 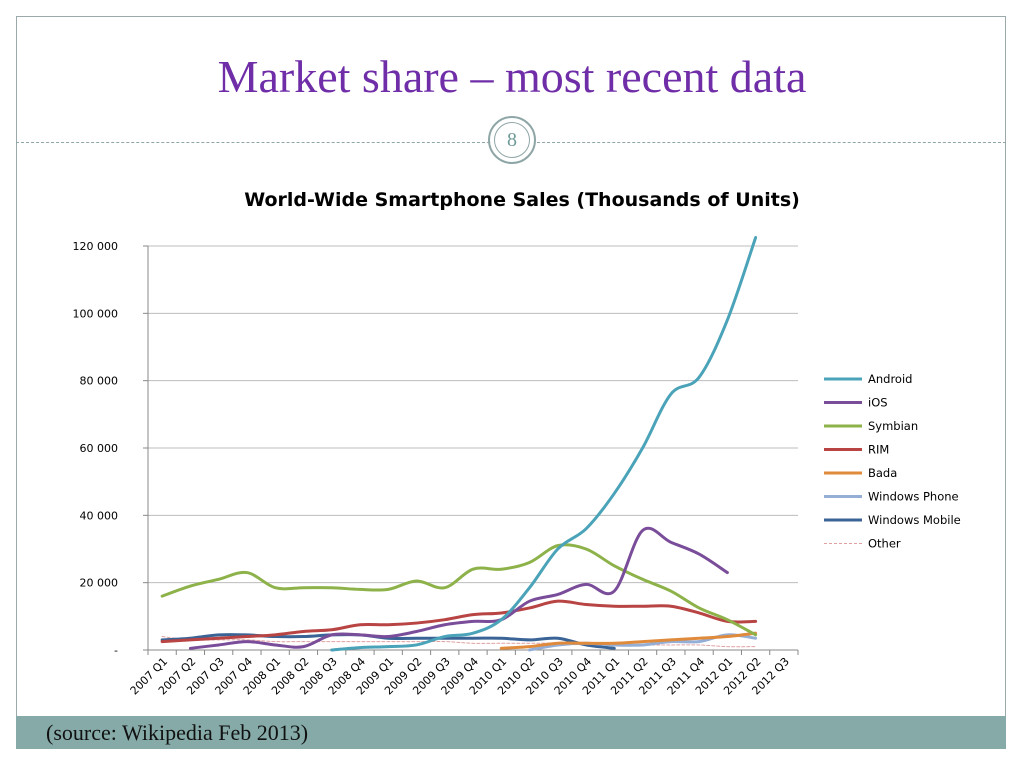 I want to click on legend-label-windows-mobile: Windows Mobile, so click(x=914, y=520).